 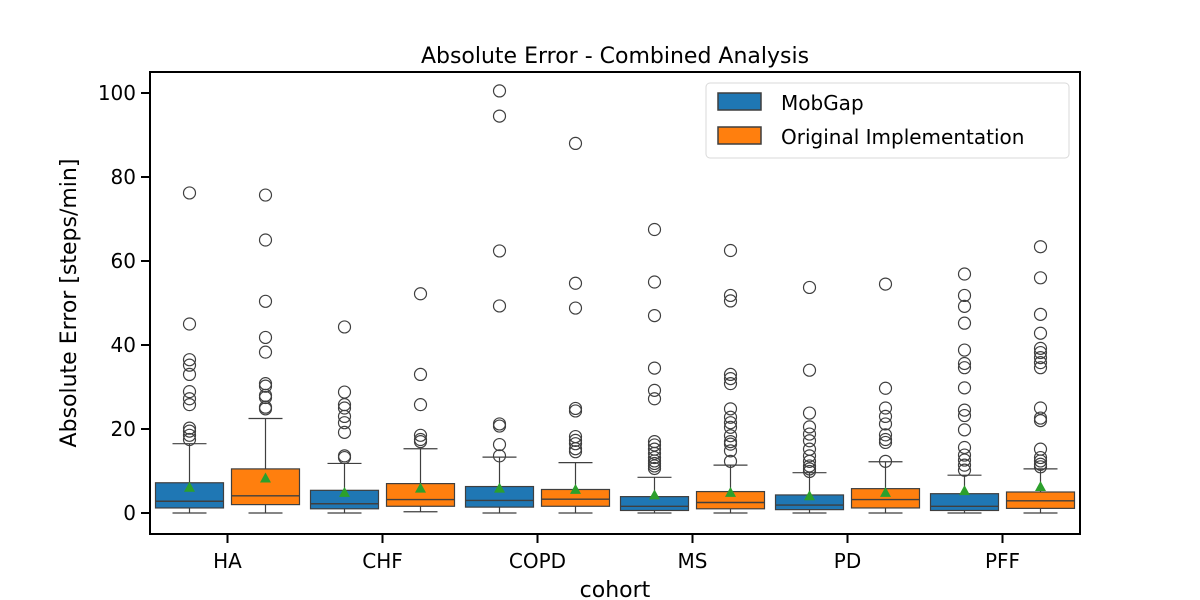 I want to click on x-tick-label: PFF, so click(x=1002, y=561).